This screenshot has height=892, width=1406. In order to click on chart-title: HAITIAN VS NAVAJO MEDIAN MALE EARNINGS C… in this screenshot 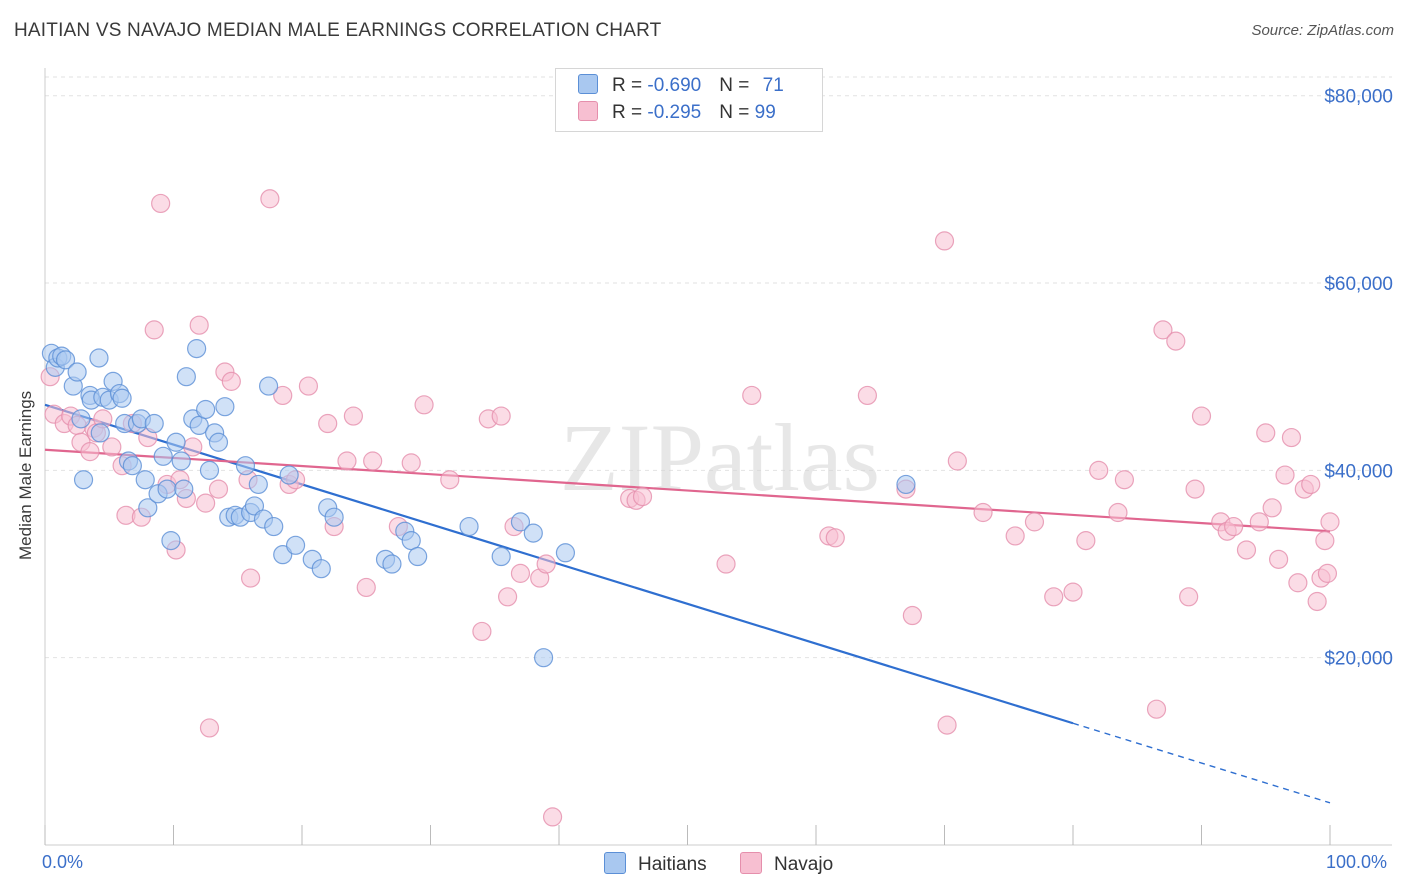, I will do `click(338, 30)`.